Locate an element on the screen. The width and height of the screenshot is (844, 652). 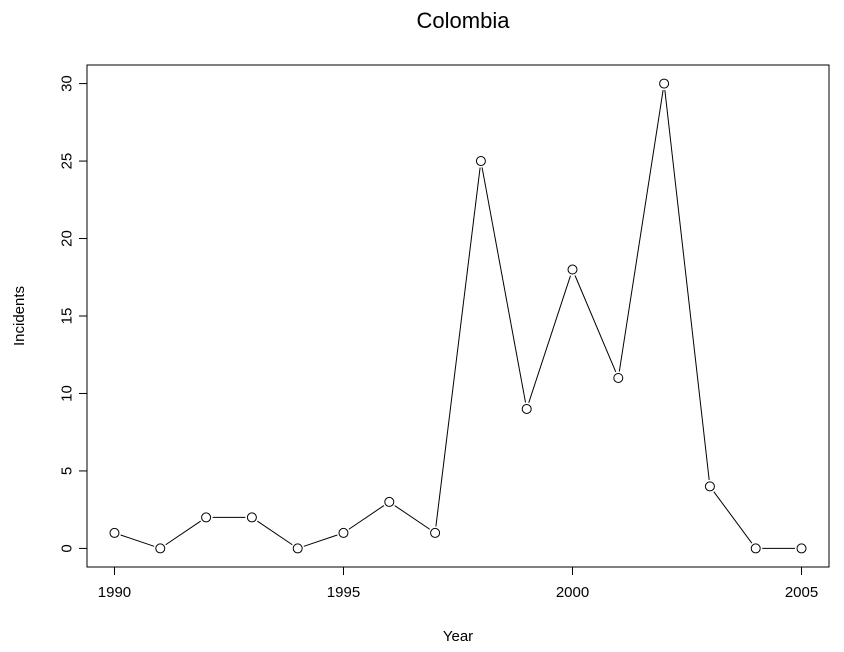
y-tick-label: 25 is located at coordinates (67, 161).